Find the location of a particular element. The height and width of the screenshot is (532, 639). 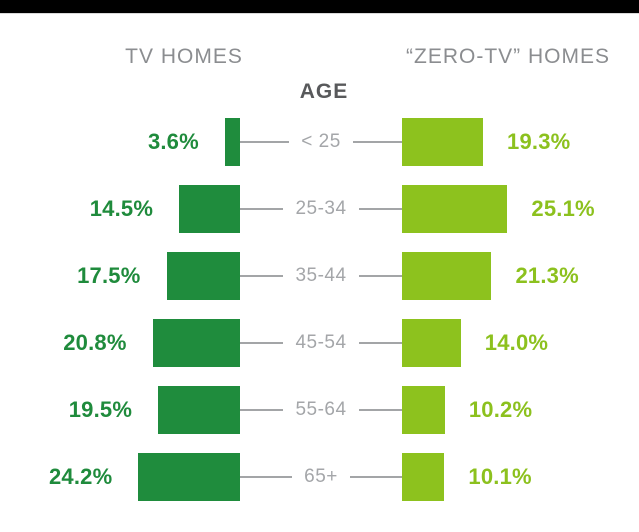

age-axis-row: 45-54 is located at coordinates (321, 342).